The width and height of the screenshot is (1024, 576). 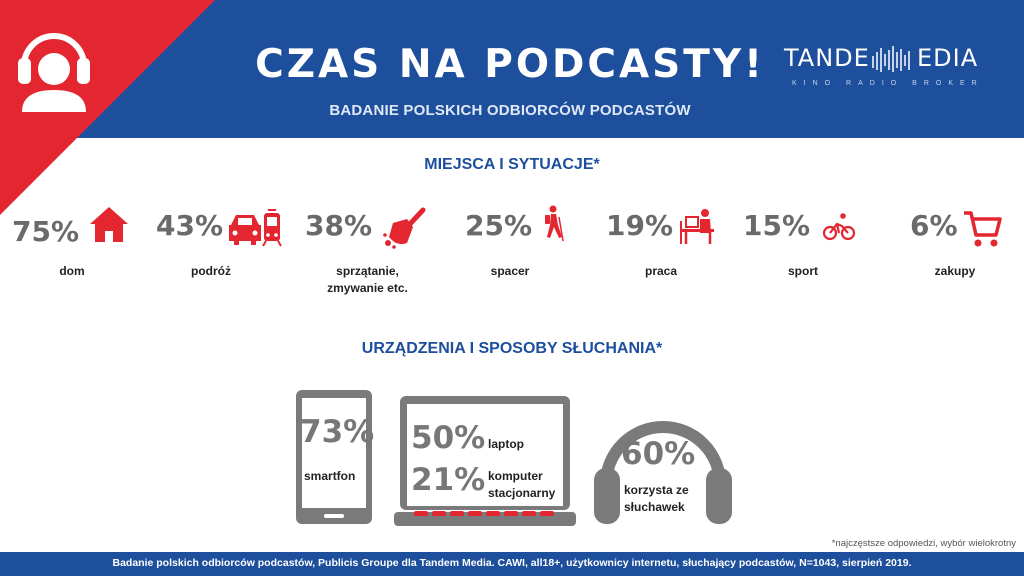 I want to click on smartphone-pct: 73%, so click(x=337, y=432).